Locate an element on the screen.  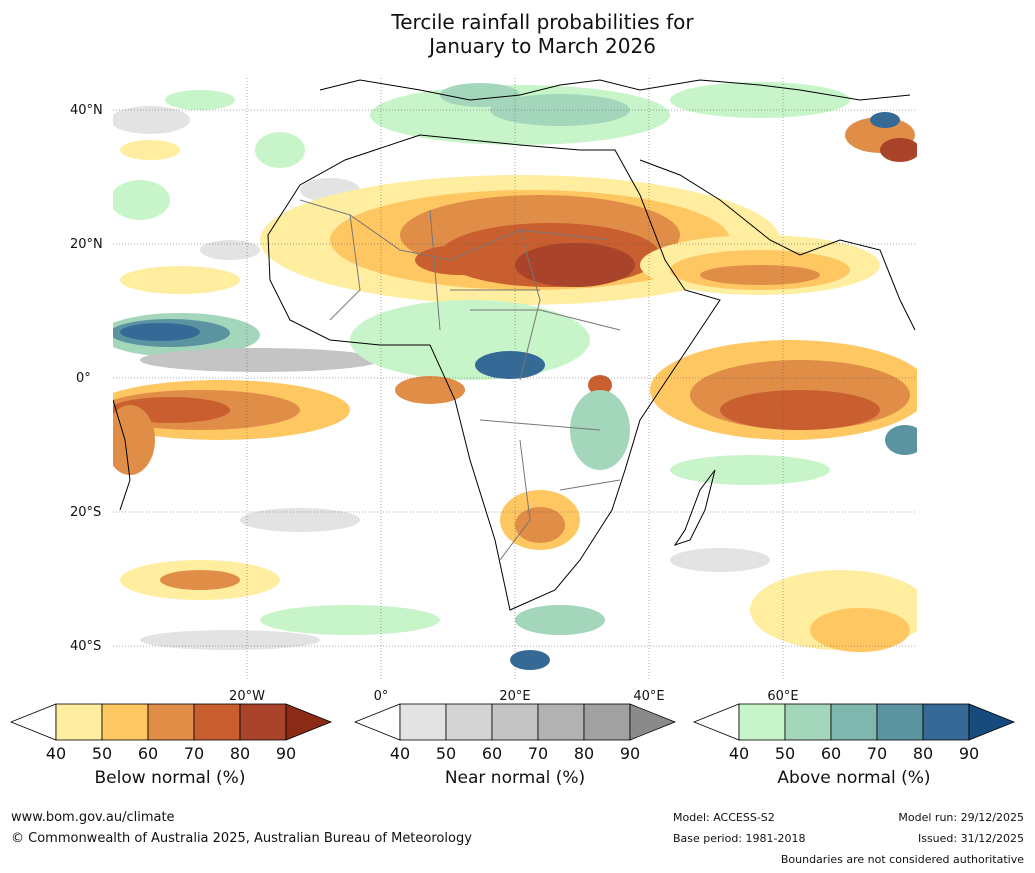
country-borders is located at coordinates (460, 380).